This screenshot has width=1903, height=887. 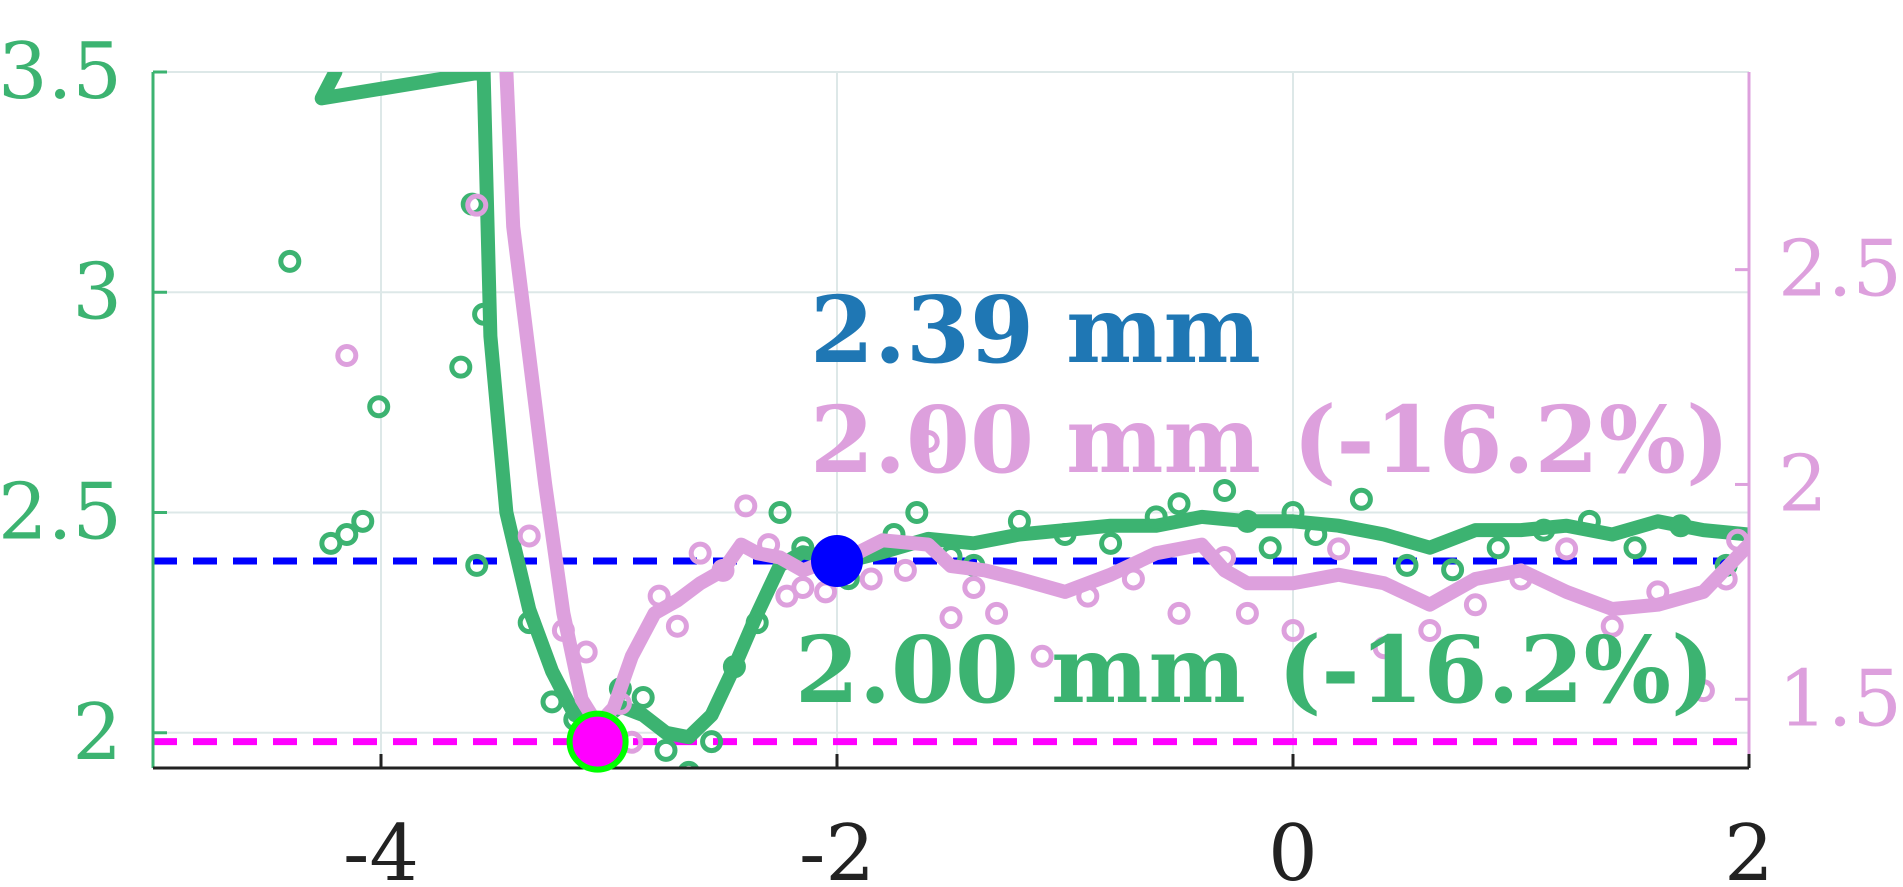 What do you see at coordinates (1749, 848) in the screenshot?
I see `x-tick-label-3: 2` at bounding box center [1749, 848].